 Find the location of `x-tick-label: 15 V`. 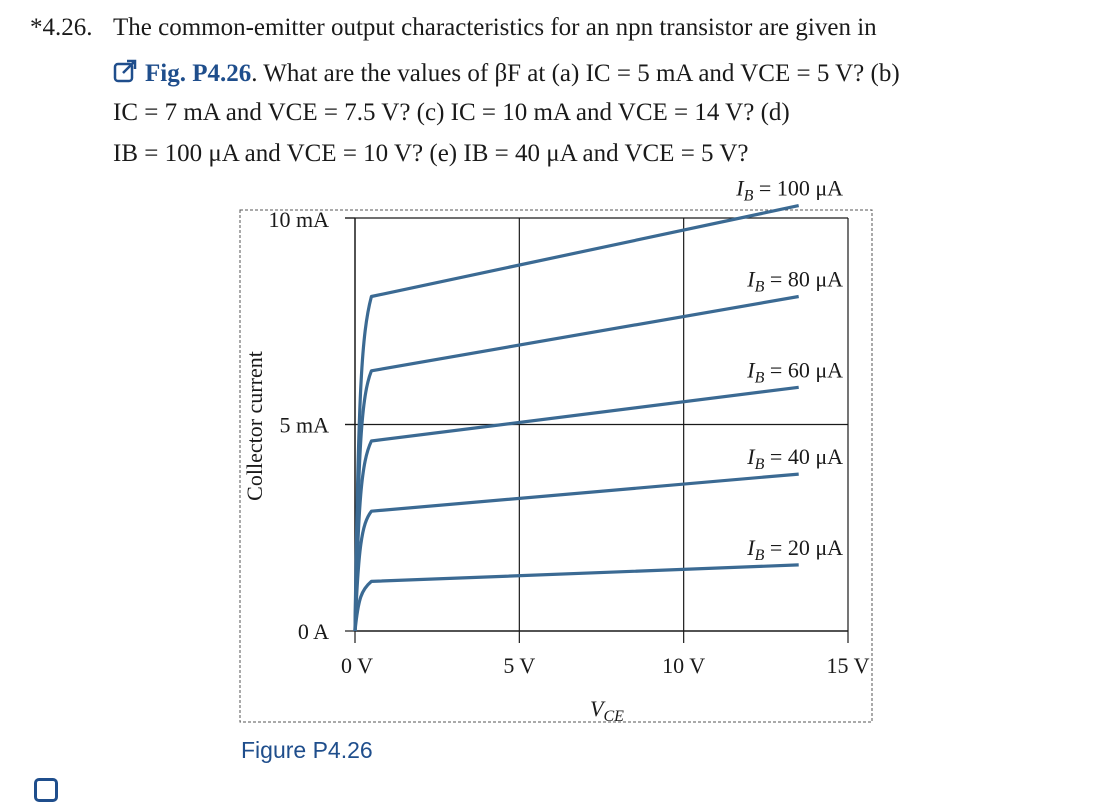

x-tick-label: 15 V is located at coordinates (848, 665).